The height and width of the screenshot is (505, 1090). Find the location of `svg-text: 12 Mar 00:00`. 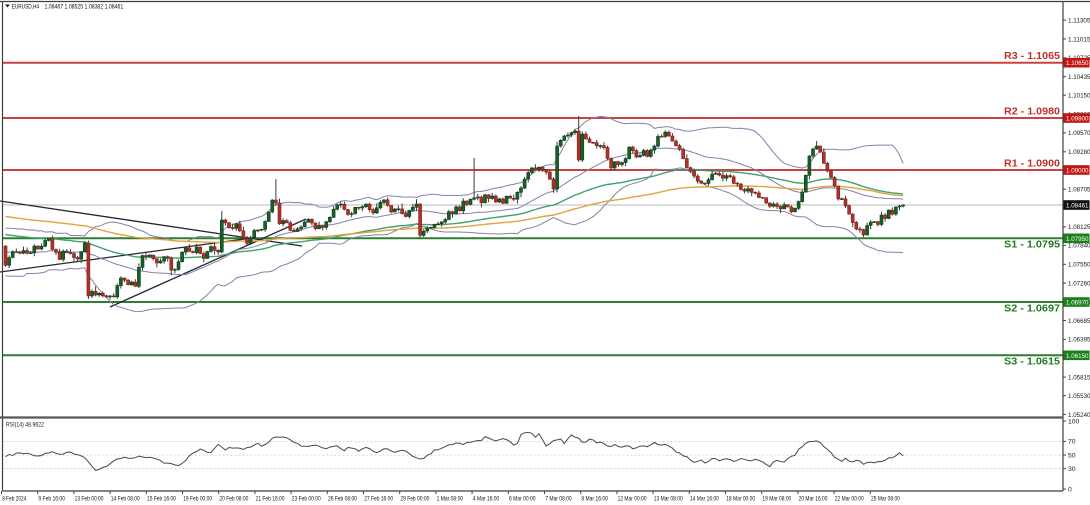

svg-text: 12 Mar 00:00 is located at coordinates (632, 499).